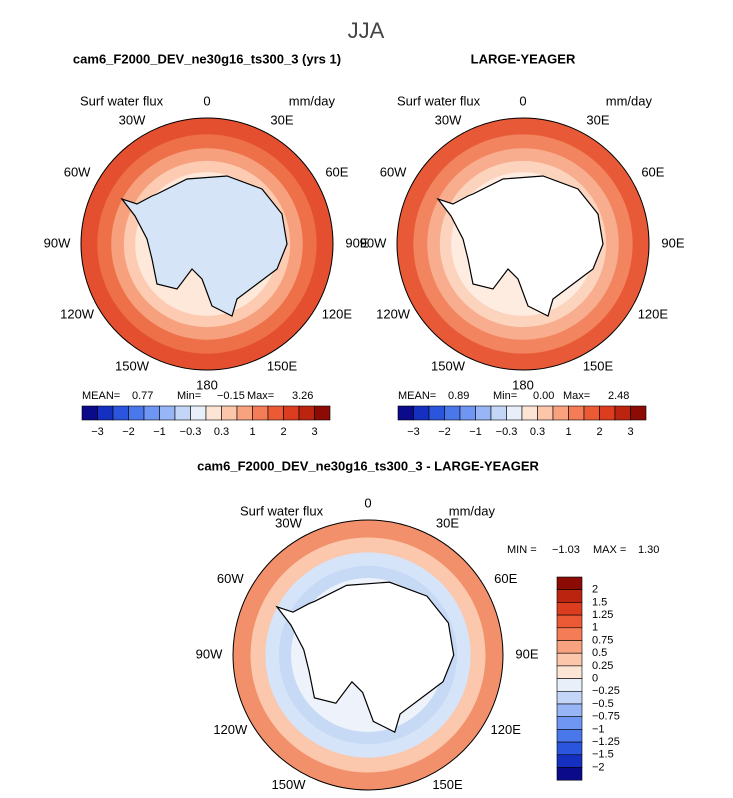 This screenshot has width=733, height=798. What do you see at coordinates (648, 550) in the screenshot?
I see `stat-value: 1.30` at bounding box center [648, 550].